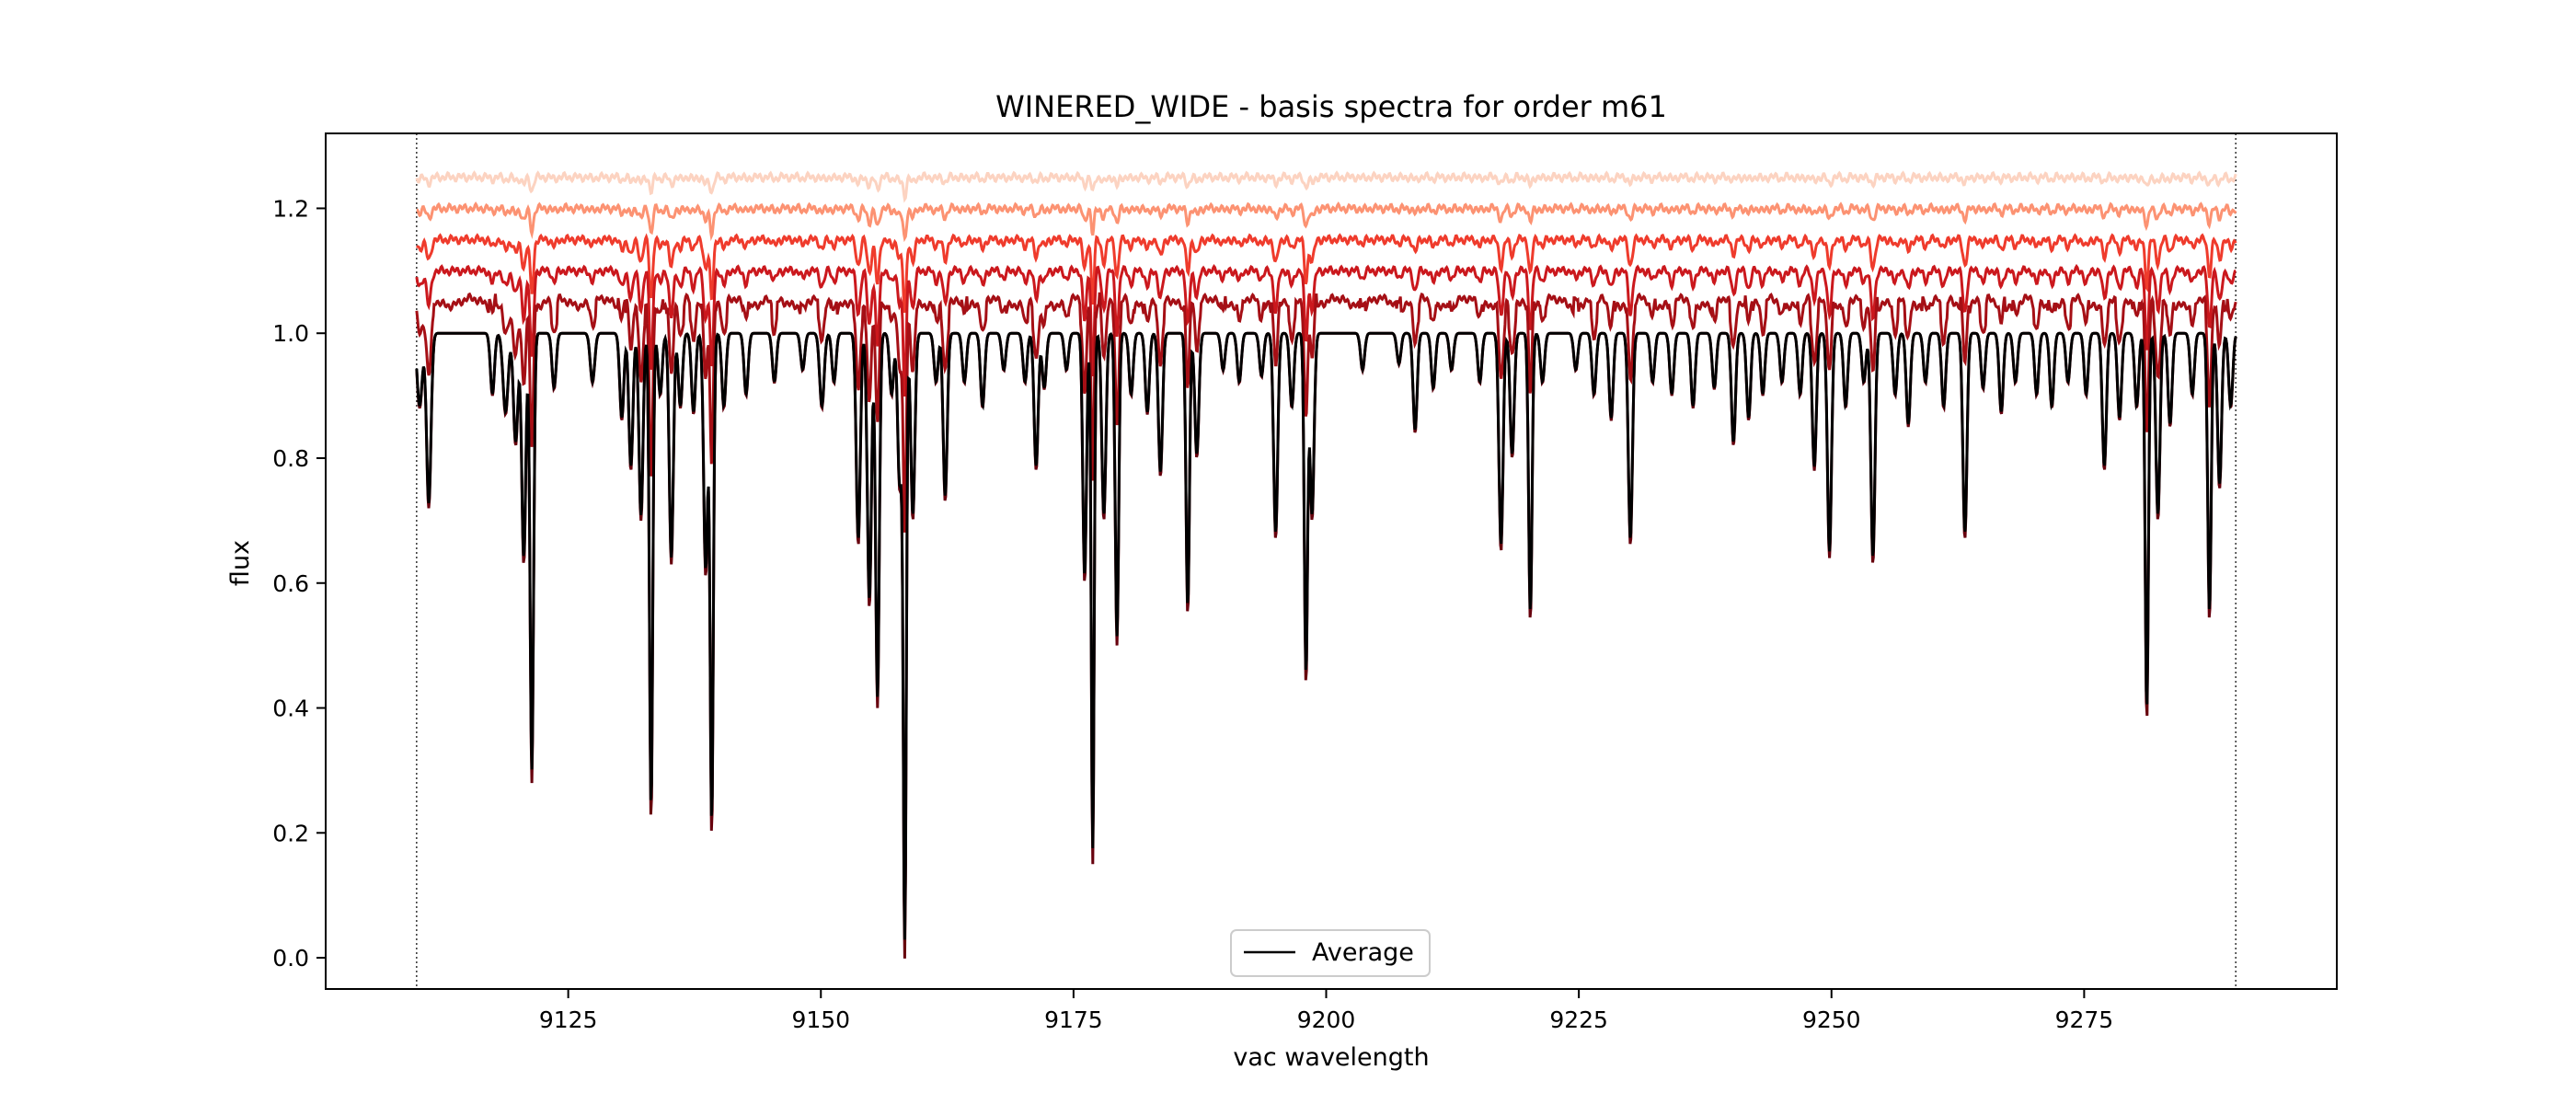  Describe the element at coordinates (1578, 1020) in the screenshot. I see `x-tick-label: 9225` at that location.